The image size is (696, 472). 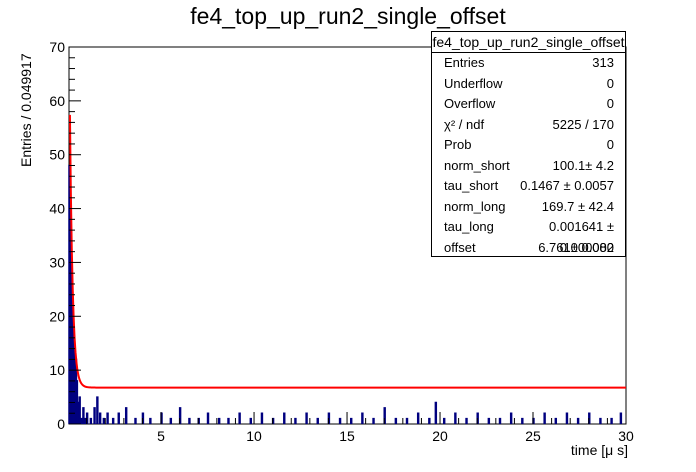 What do you see at coordinates (460, 247) in the screenshot?
I see `stats-label: offset` at bounding box center [460, 247].